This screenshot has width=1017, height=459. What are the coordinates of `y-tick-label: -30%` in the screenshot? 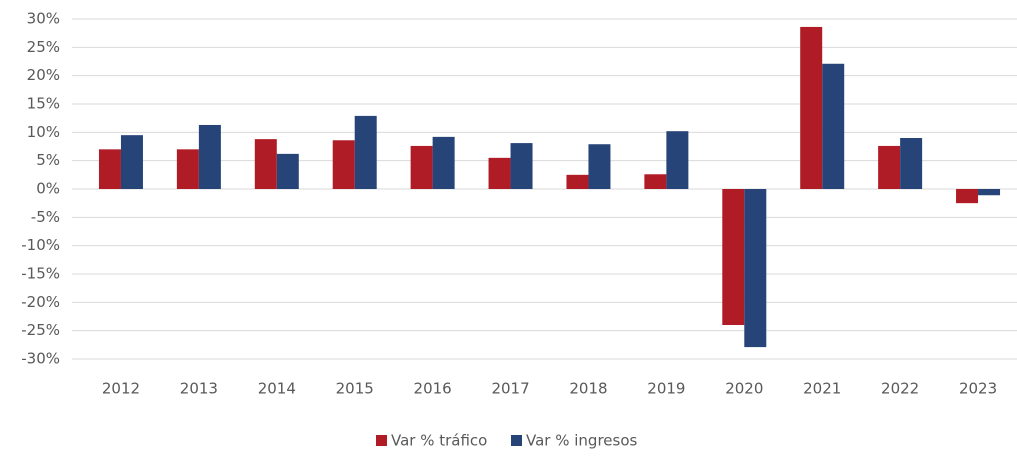 It's located at (40, 359).